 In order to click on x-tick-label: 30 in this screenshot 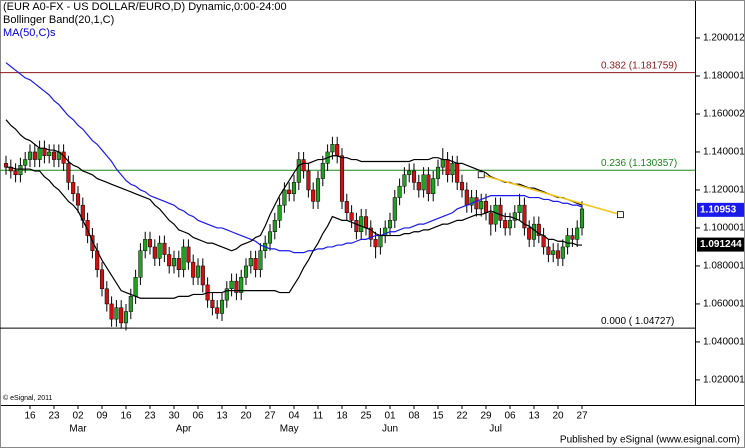, I will do `click(174, 416)`.